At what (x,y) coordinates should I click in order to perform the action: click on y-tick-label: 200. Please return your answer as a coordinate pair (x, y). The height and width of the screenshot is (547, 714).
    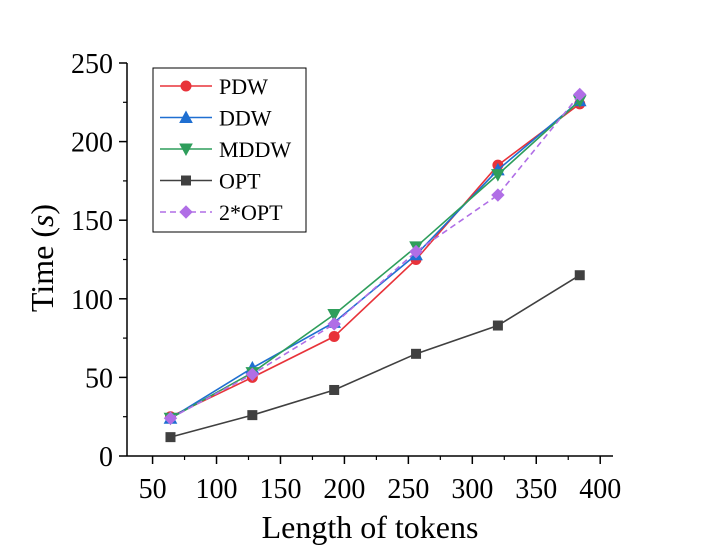
    Looking at the image, I should click on (92, 143).